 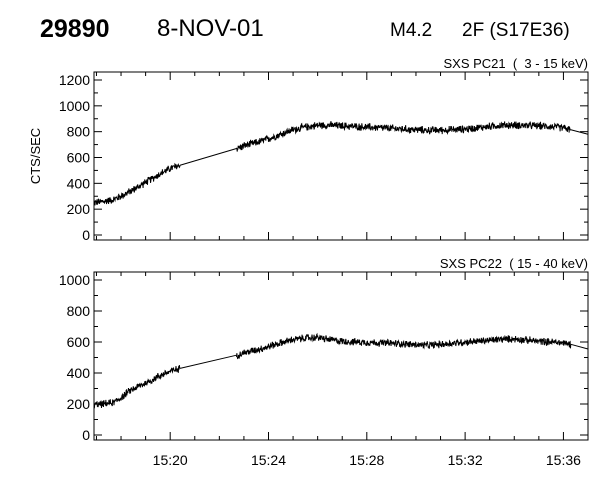 I want to click on panel-title: SXS PC21 ( 3 - 15 keV), so click(x=515, y=63).